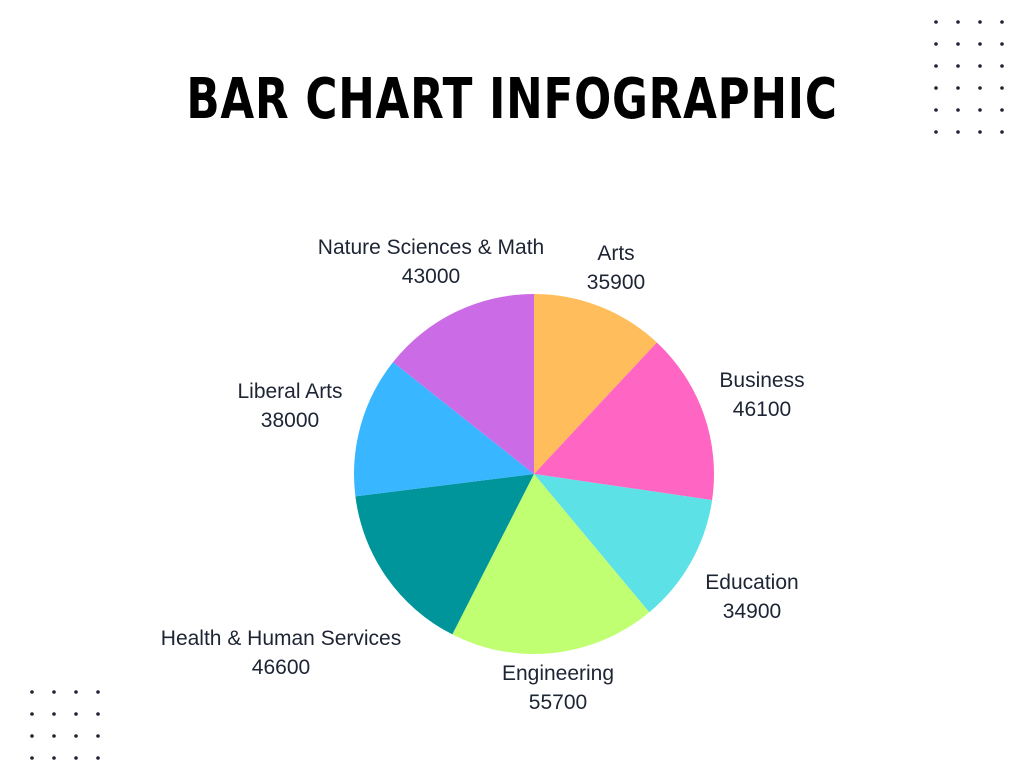 The width and height of the screenshot is (1024, 768). I want to click on slice-category-label: Engineering, so click(558, 673).